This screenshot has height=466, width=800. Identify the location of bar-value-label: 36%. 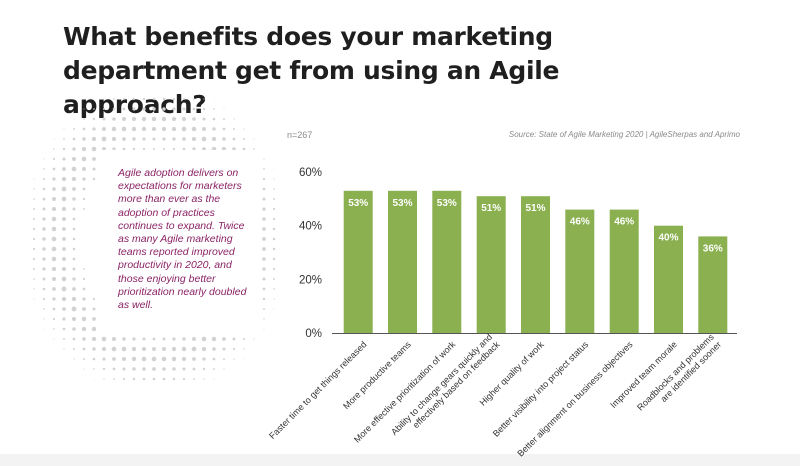
(713, 248).